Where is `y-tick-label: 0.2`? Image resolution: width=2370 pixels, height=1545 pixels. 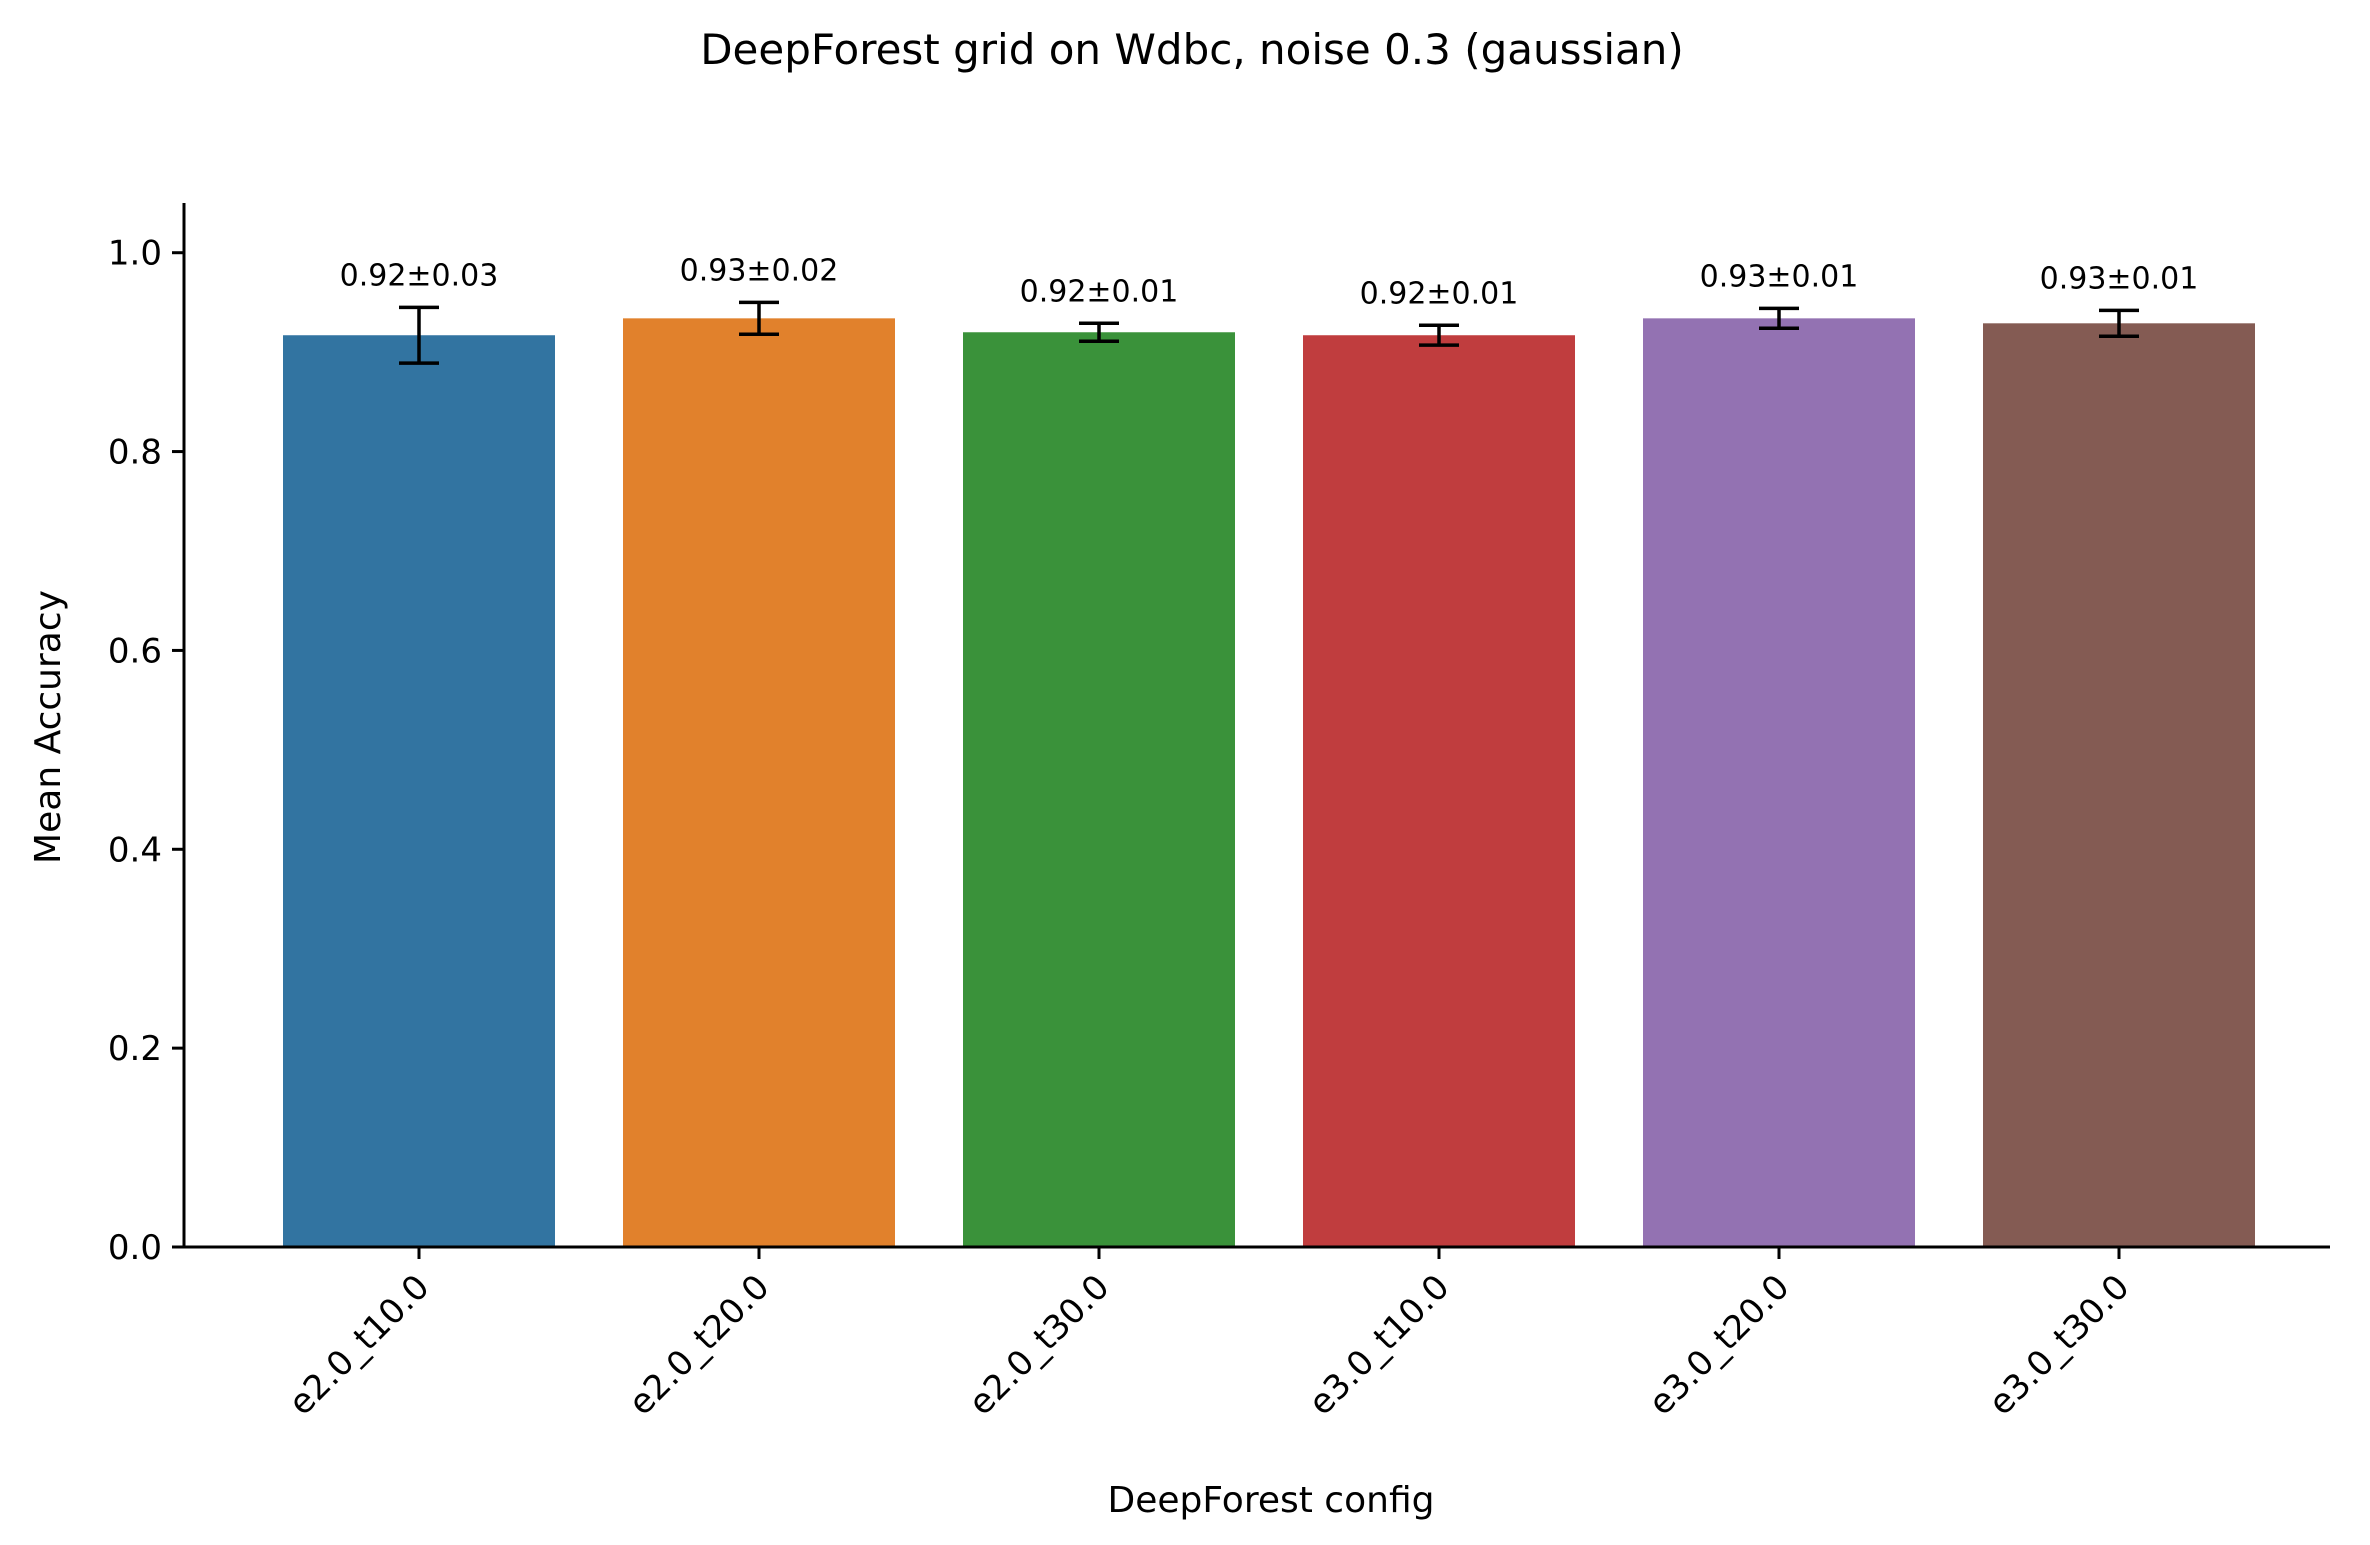 y-tick-label: 0.2 is located at coordinates (135, 1049).